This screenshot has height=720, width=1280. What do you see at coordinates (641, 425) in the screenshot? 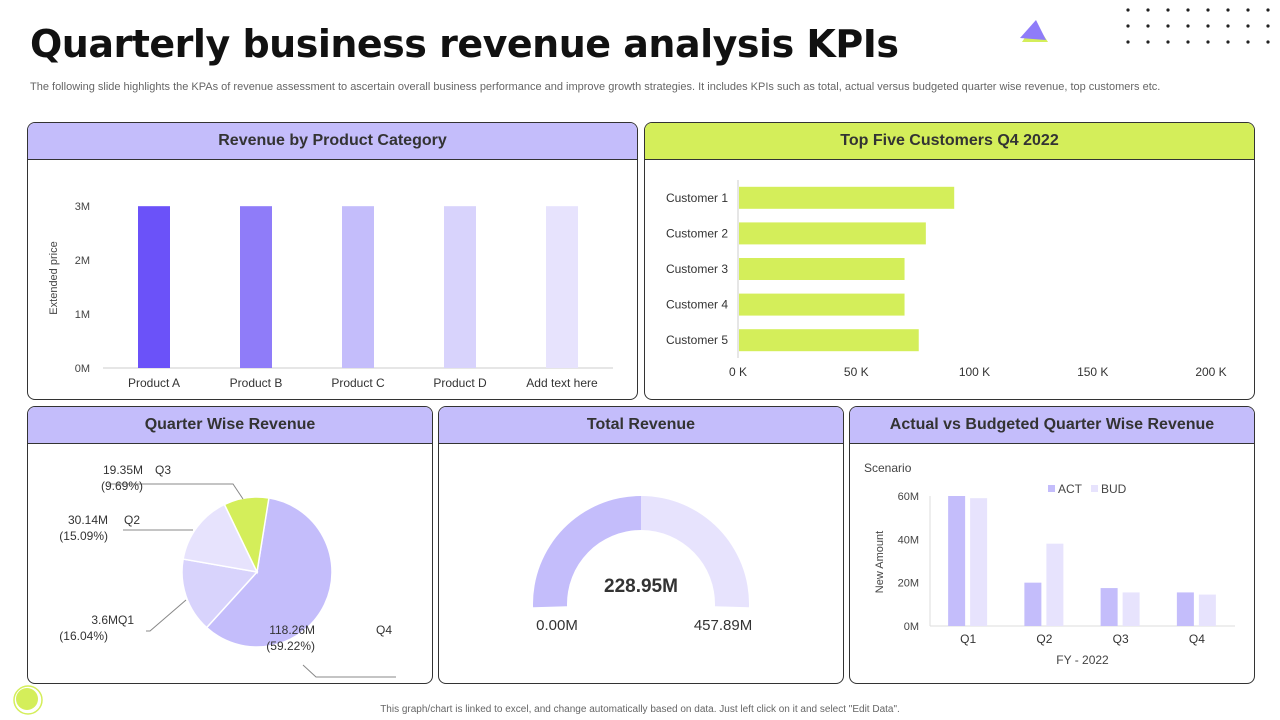
I see `total-revenue-title: Total Revenue` at bounding box center [641, 425].